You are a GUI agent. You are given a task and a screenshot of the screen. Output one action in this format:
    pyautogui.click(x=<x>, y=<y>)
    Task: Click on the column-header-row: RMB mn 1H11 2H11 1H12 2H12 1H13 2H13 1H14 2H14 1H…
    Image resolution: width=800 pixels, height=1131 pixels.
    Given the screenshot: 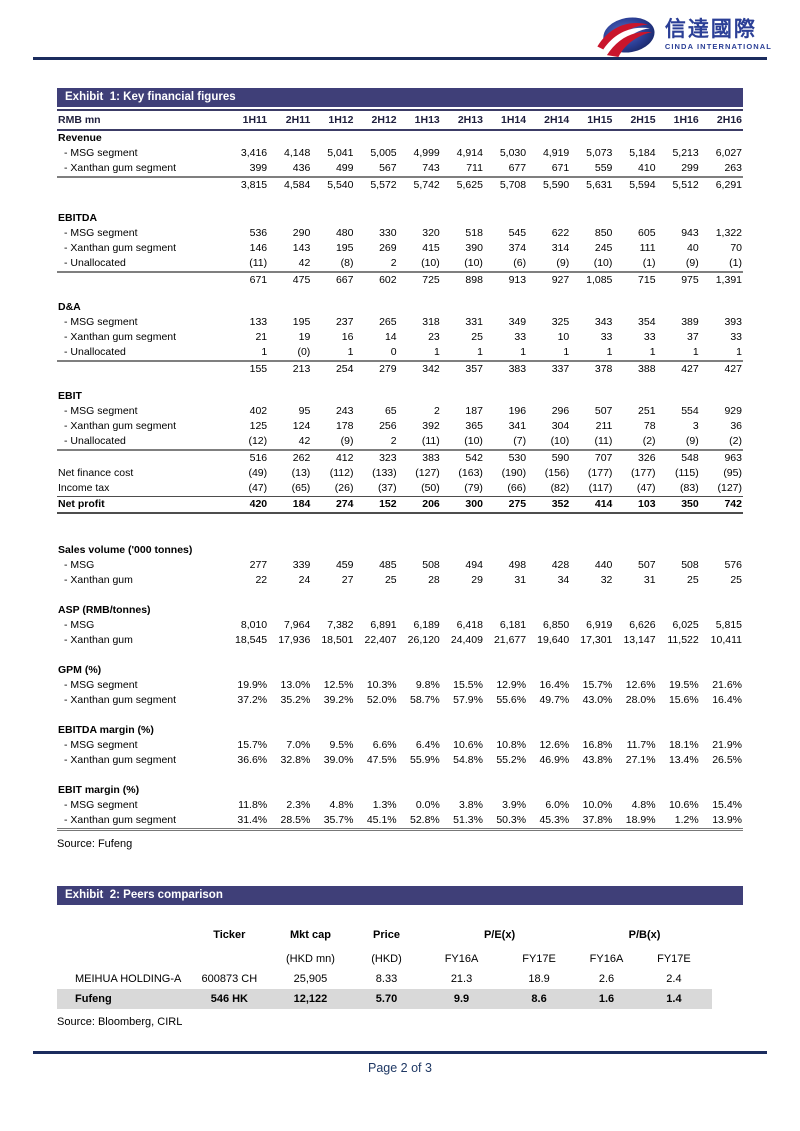 What is the action you would take?
    pyautogui.click(x=400, y=120)
    